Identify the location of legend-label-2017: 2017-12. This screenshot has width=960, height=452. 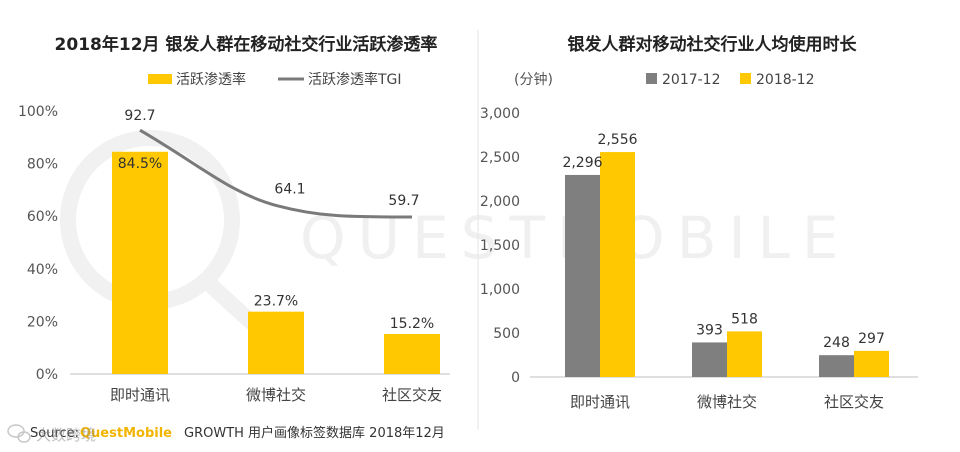
(691, 80).